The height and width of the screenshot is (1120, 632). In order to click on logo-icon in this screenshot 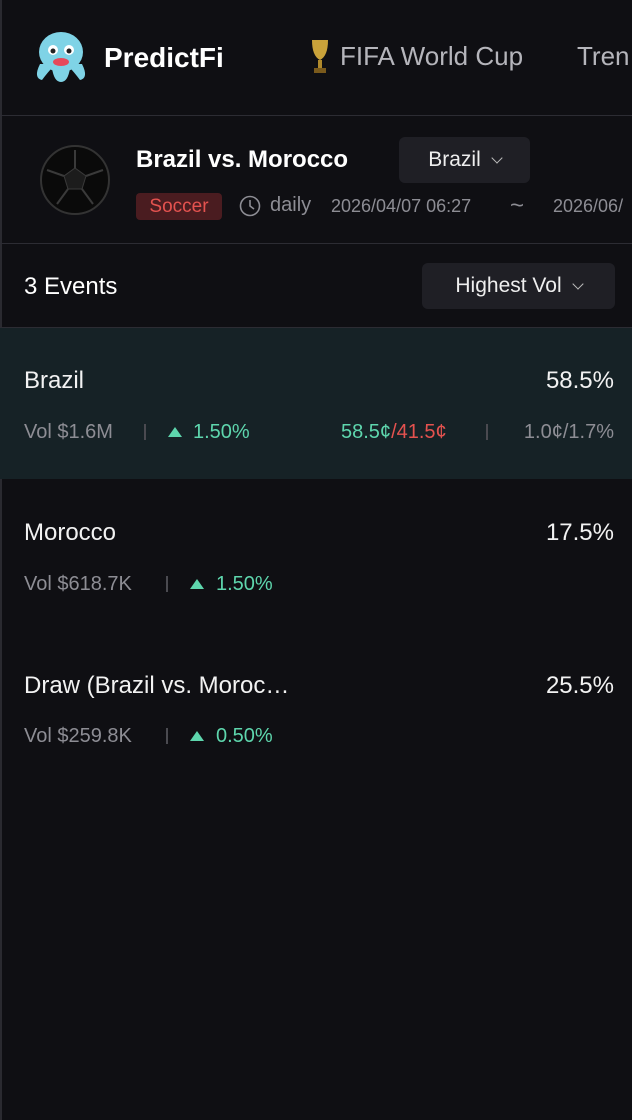, I will do `click(61, 57)`.